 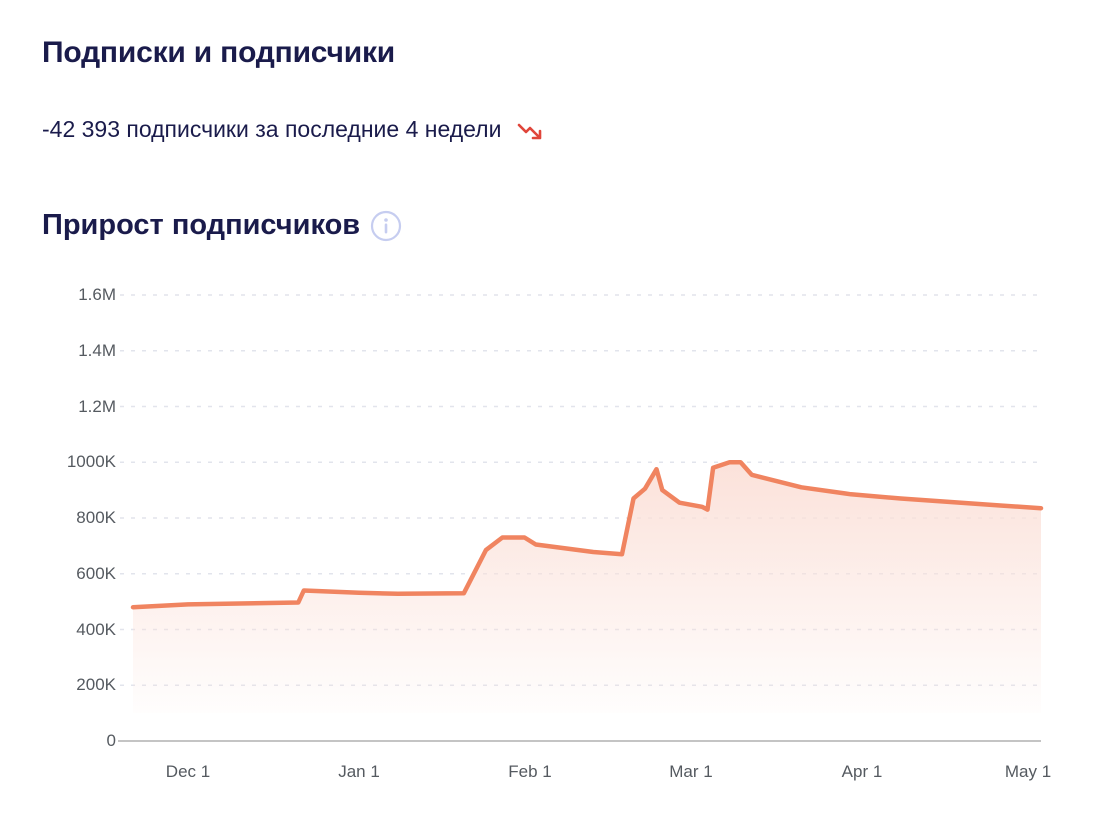 I want to click on subscriber-change-stat: -42 393 подписчики за последние 4 недели, so click(x=295, y=129).